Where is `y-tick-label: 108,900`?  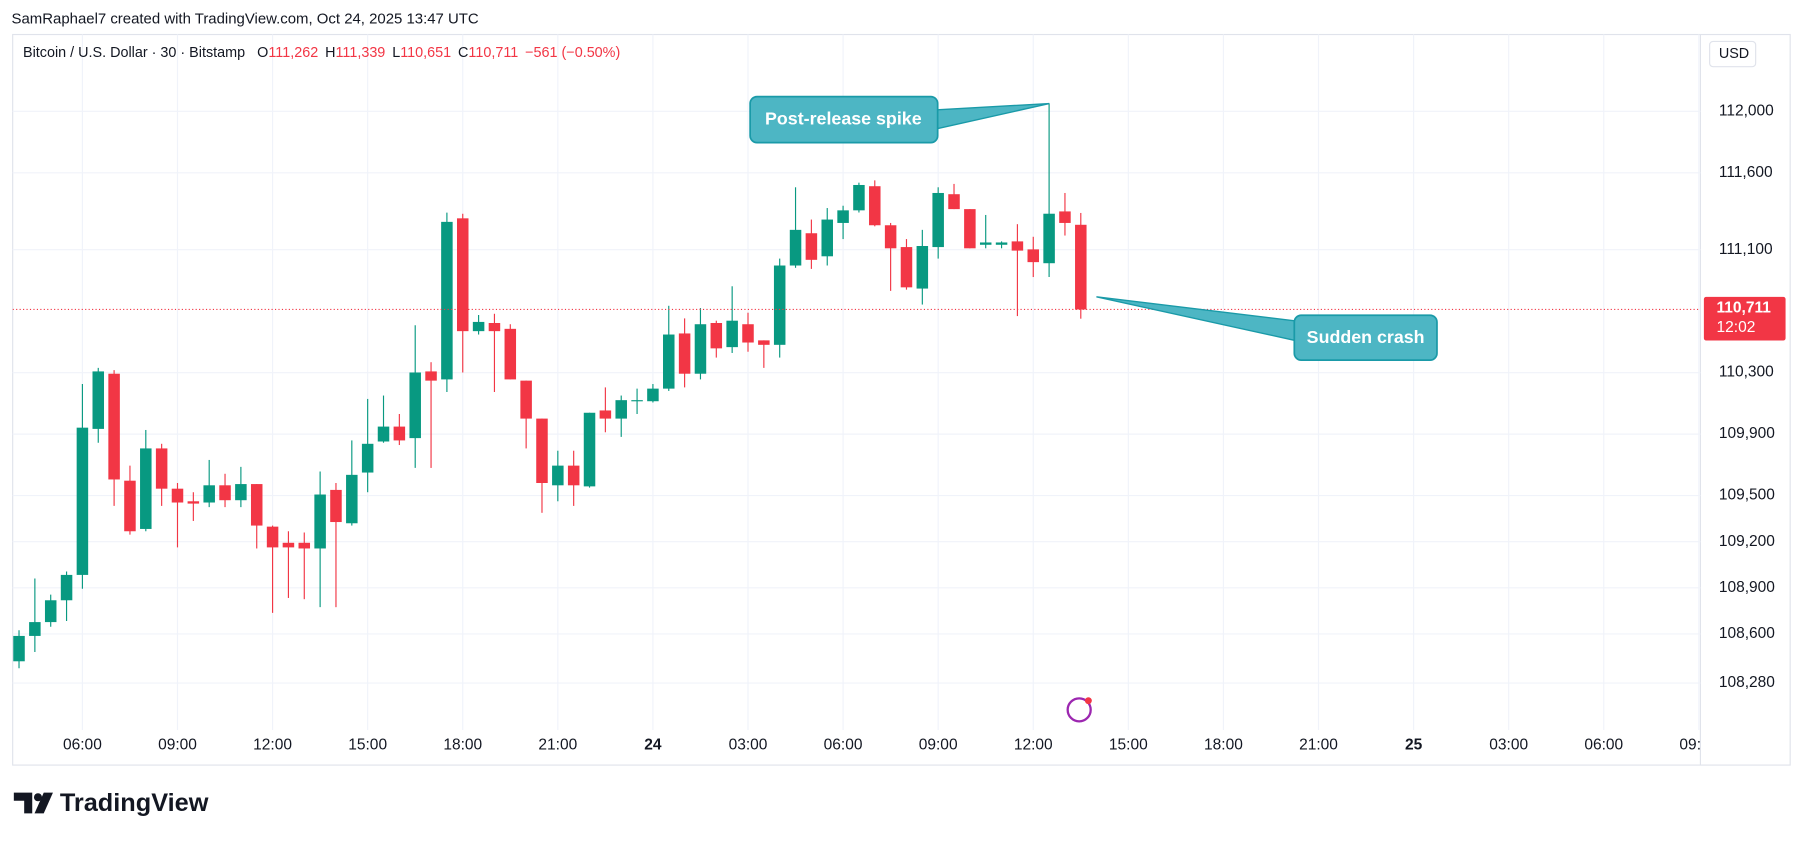 y-tick-label: 108,900 is located at coordinates (1747, 587).